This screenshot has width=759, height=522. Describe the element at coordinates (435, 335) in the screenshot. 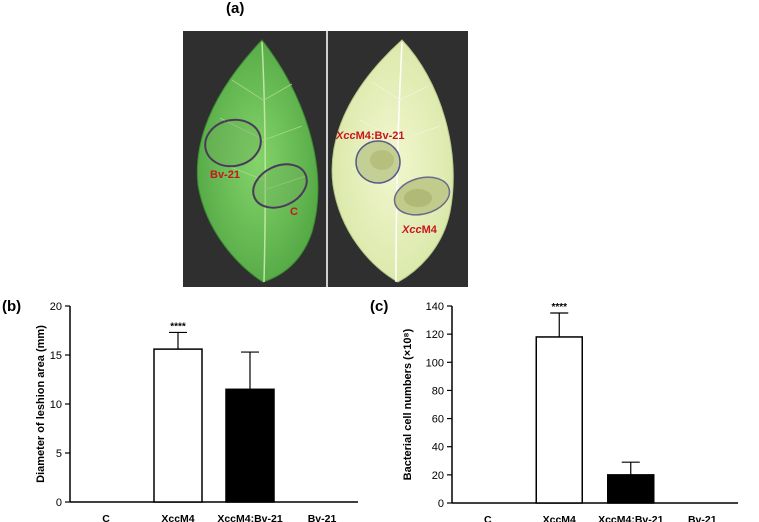

I see `y-tick-label: 120` at that location.